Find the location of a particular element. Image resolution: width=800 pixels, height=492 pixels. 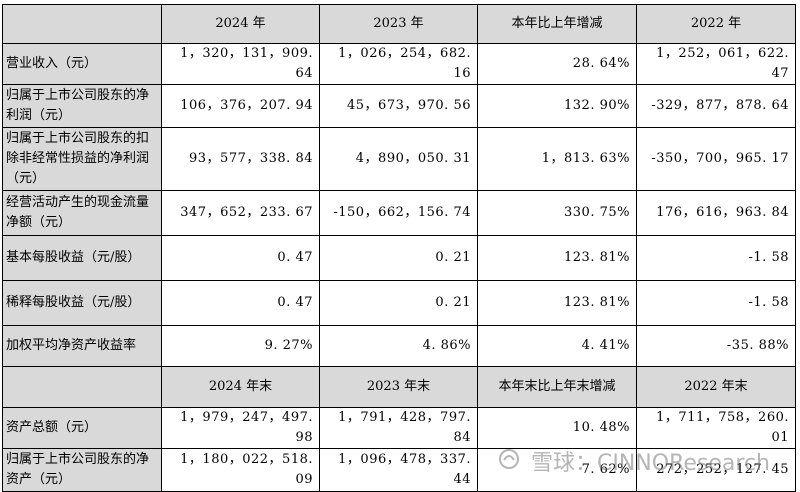

value-2023: -150，662，156. 74 is located at coordinates (398, 213).